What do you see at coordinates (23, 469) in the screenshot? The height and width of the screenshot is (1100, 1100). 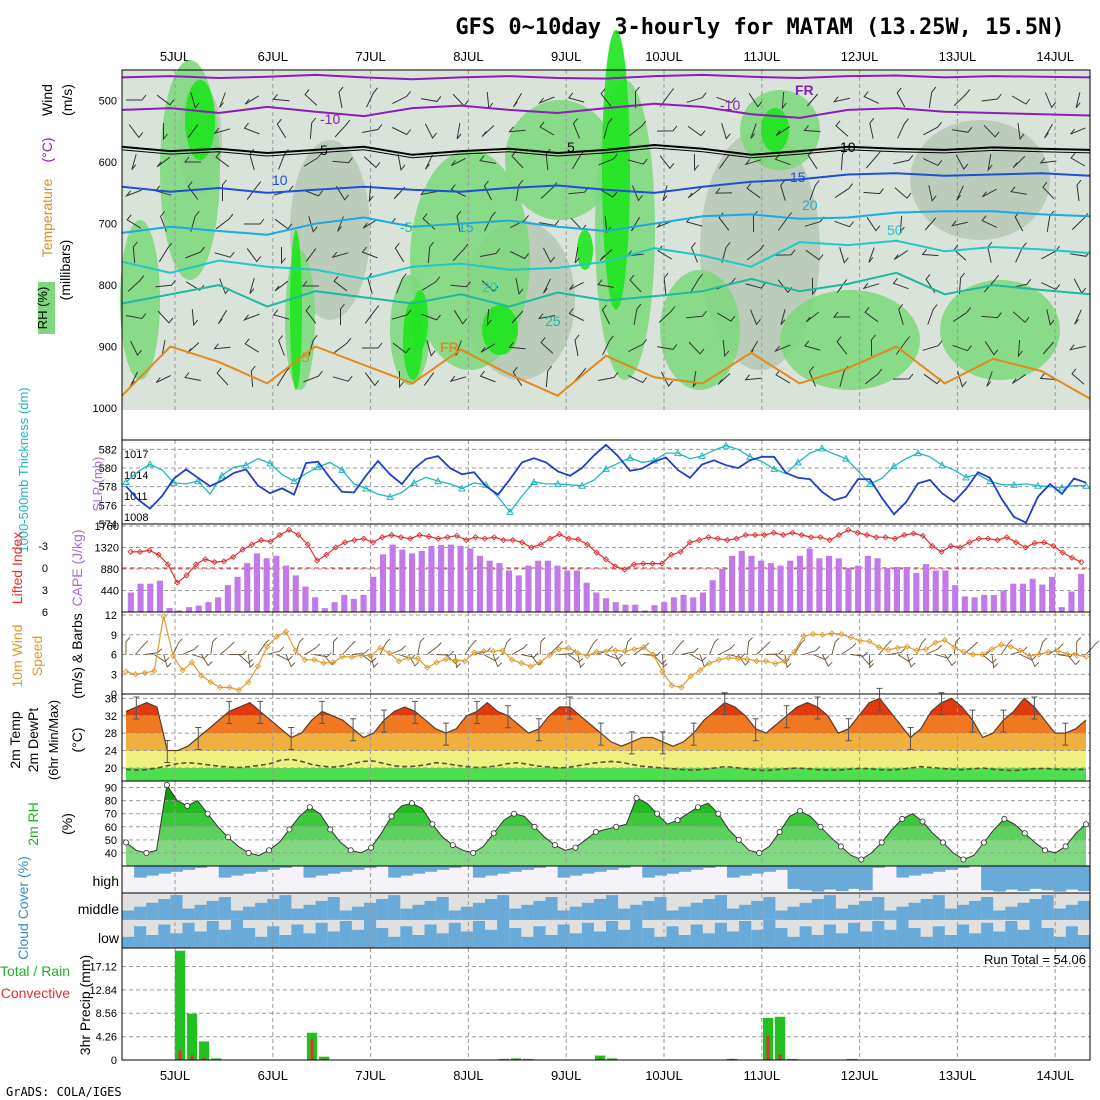 I see `thickness-axis-label: 1000-500mb Thickness (dm)` at bounding box center [23, 469].